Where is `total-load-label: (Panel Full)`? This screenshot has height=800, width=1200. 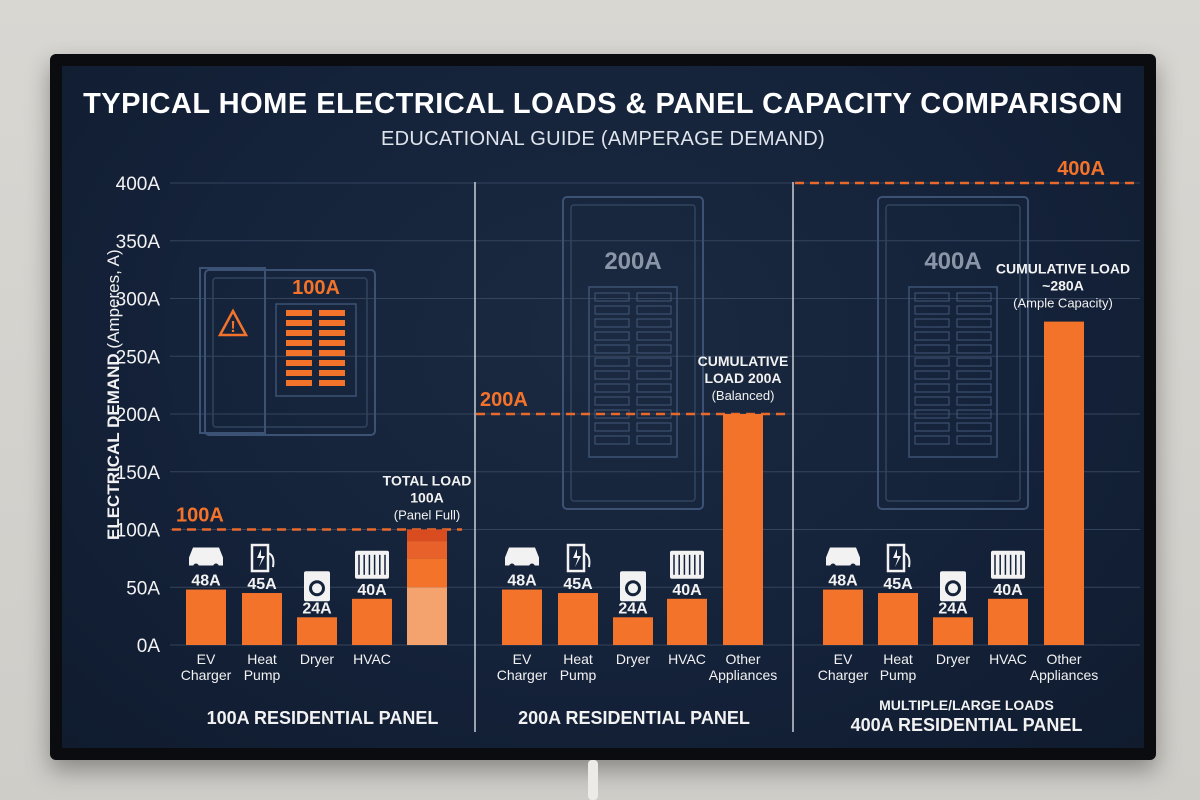
total-load-label: (Panel Full) is located at coordinates (427, 515).